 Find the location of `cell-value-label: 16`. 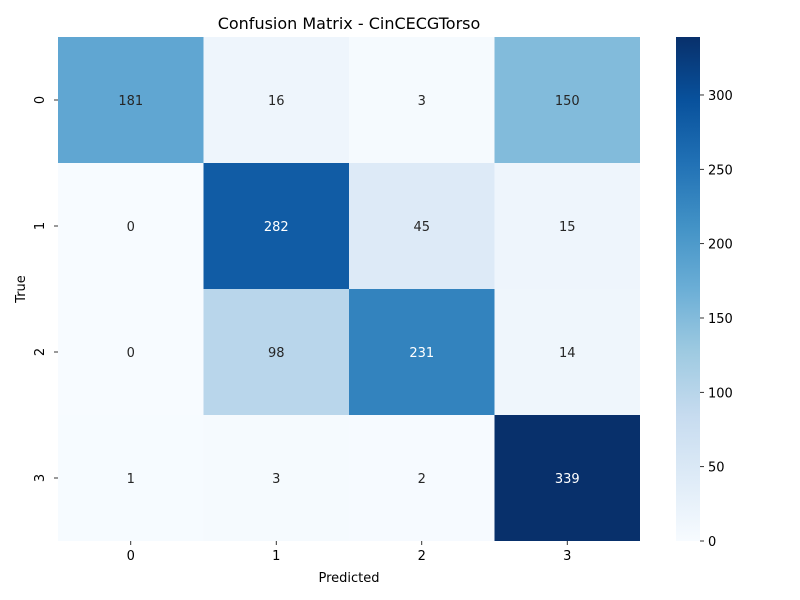

cell-value-label: 16 is located at coordinates (276, 101).